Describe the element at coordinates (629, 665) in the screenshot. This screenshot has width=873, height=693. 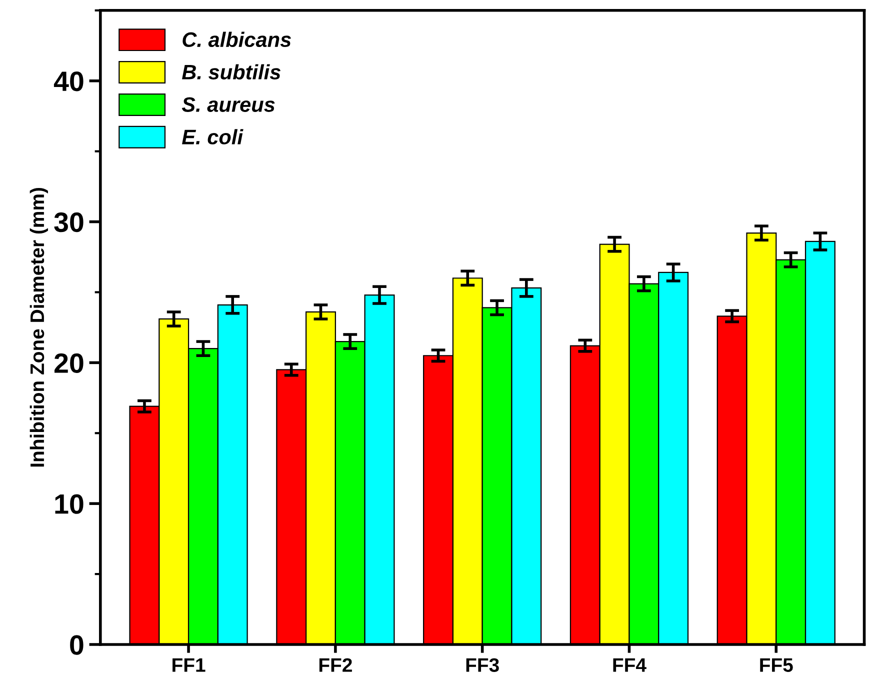
I see `x-tick-label: FF4` at that location.